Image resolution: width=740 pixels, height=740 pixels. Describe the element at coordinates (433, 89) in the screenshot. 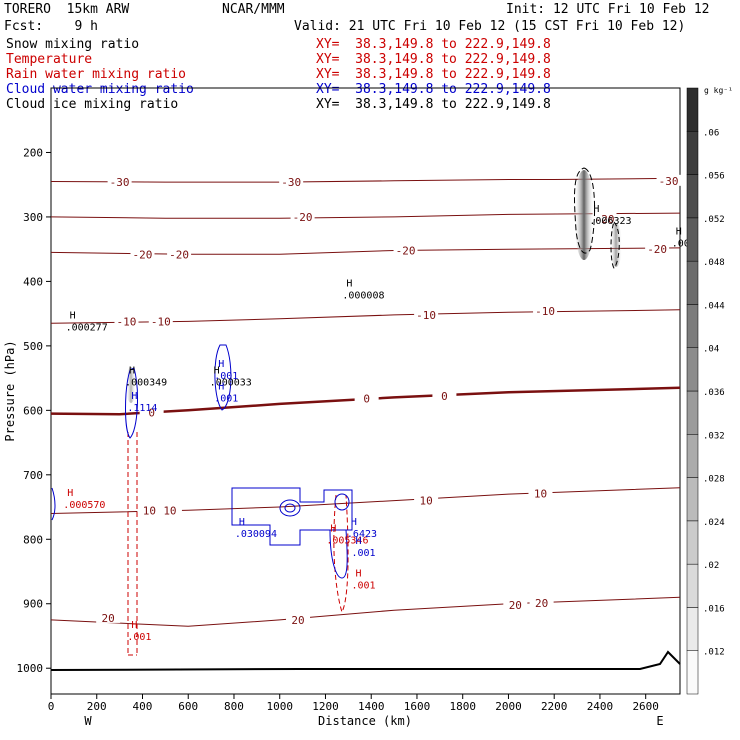

I see `field-xy-cloud-water: XY= 38.3,149.8 to 222.9,149.8` at that location.